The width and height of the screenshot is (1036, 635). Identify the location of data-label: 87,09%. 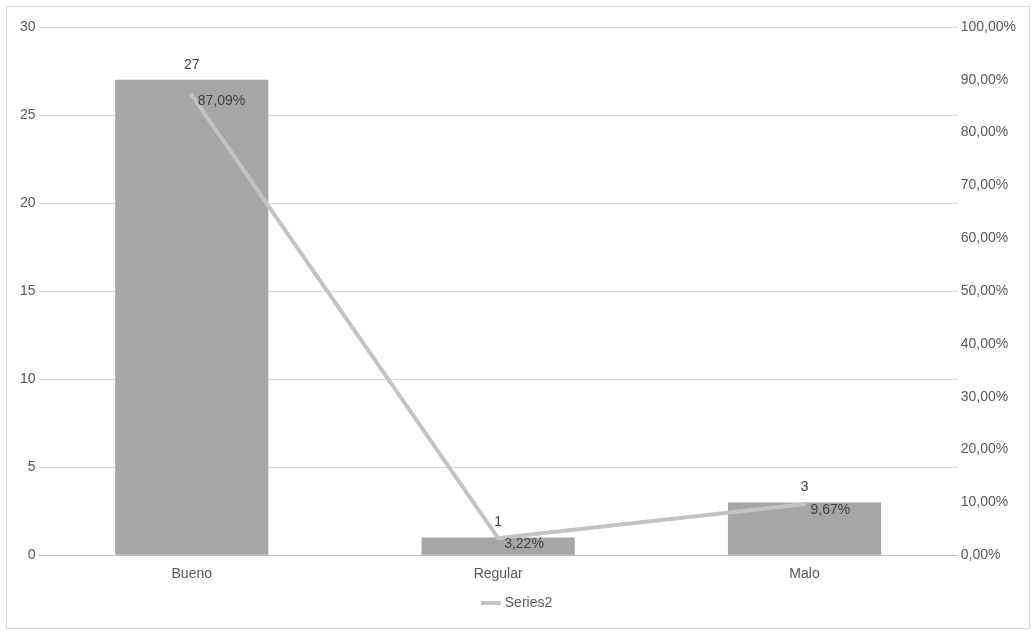
(221, 100).